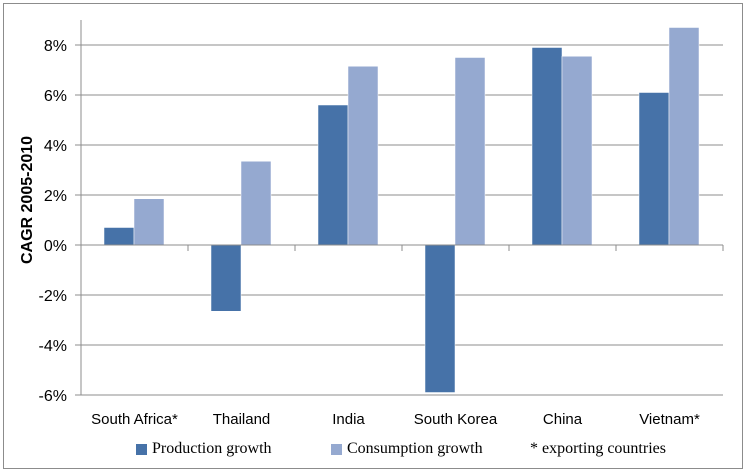 Image resolution: width=748 pixels, height=473 pixels. What do you see at coordinates (456, 419) in the screenshot?
I see `x-tick-label: South Korea` at bounding box center [456, 419].